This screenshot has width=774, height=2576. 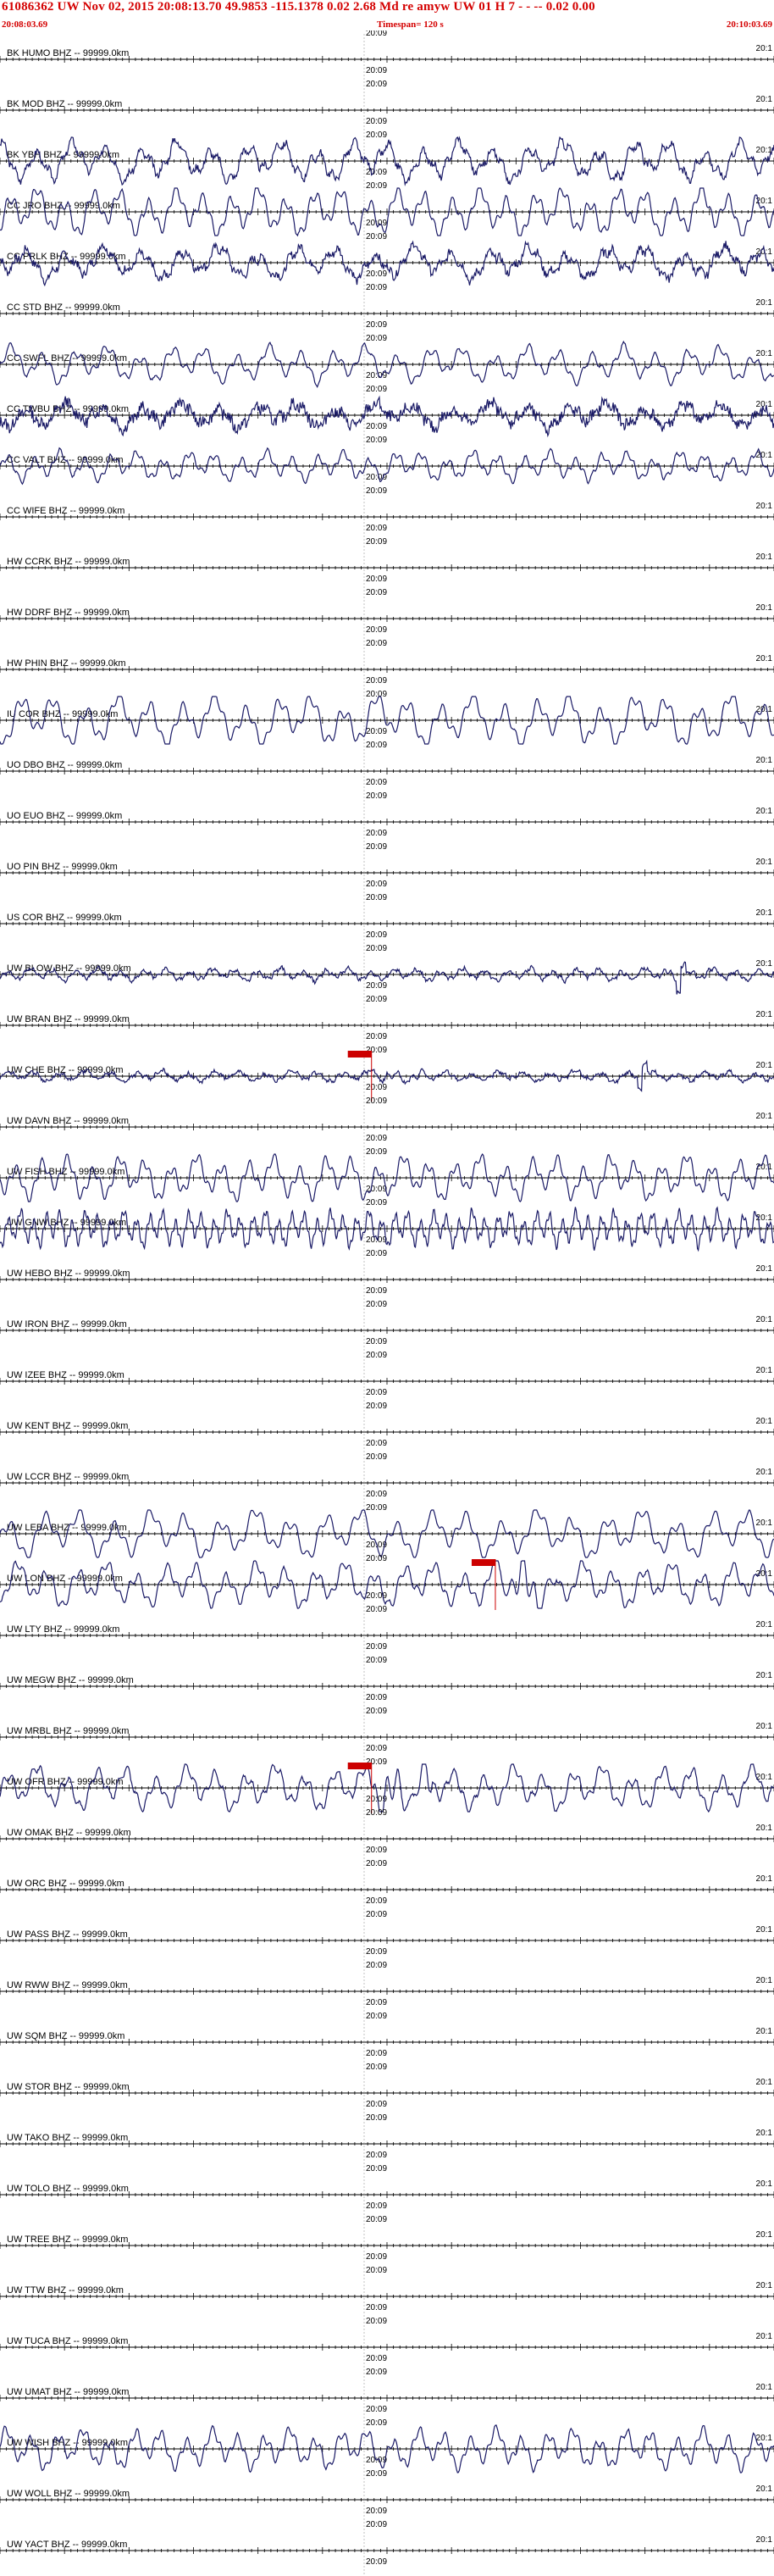 What do you see at coordinates (68, 1121) in the screenshot?
I see `station-label: UW DAVN BHZ -- 99999.0km` at bounding box center [68, 1121].